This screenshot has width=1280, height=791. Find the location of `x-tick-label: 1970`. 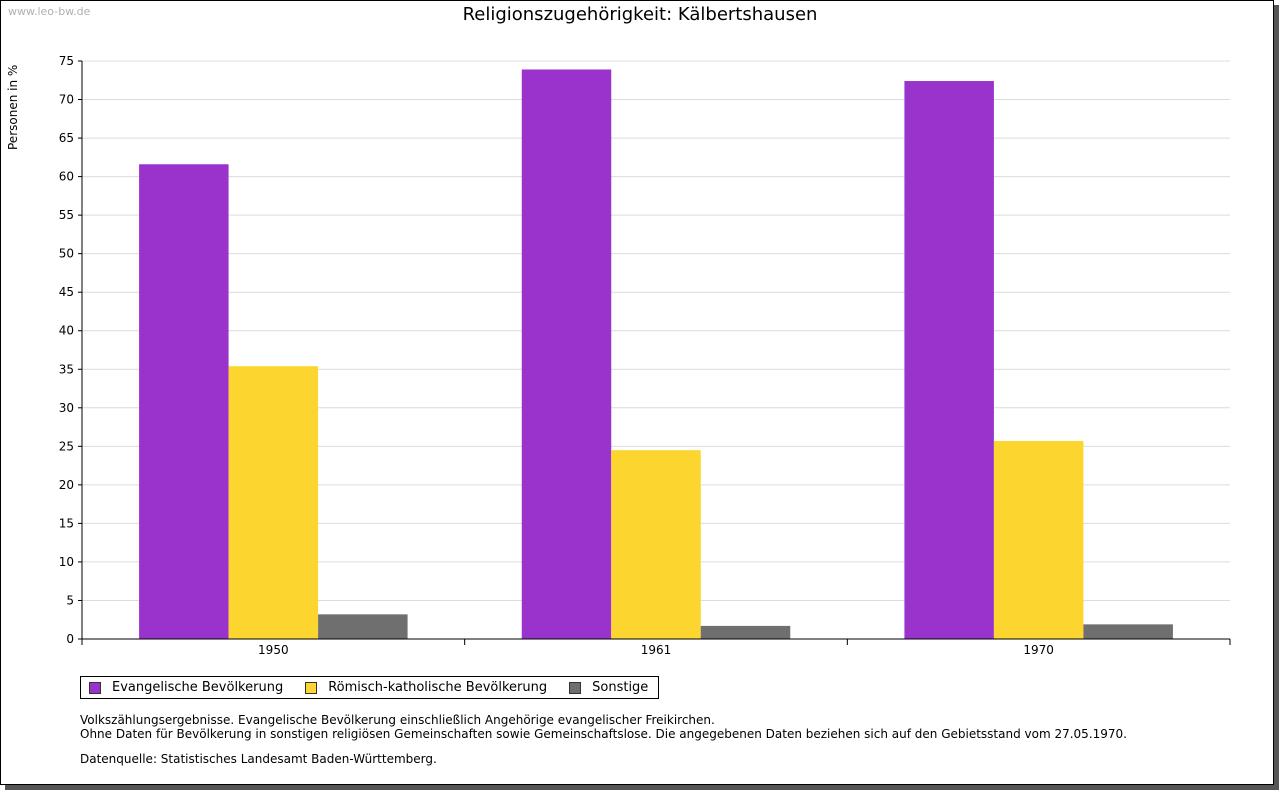

x-tick-label: 1970 is located at coordinates (1038, 650).